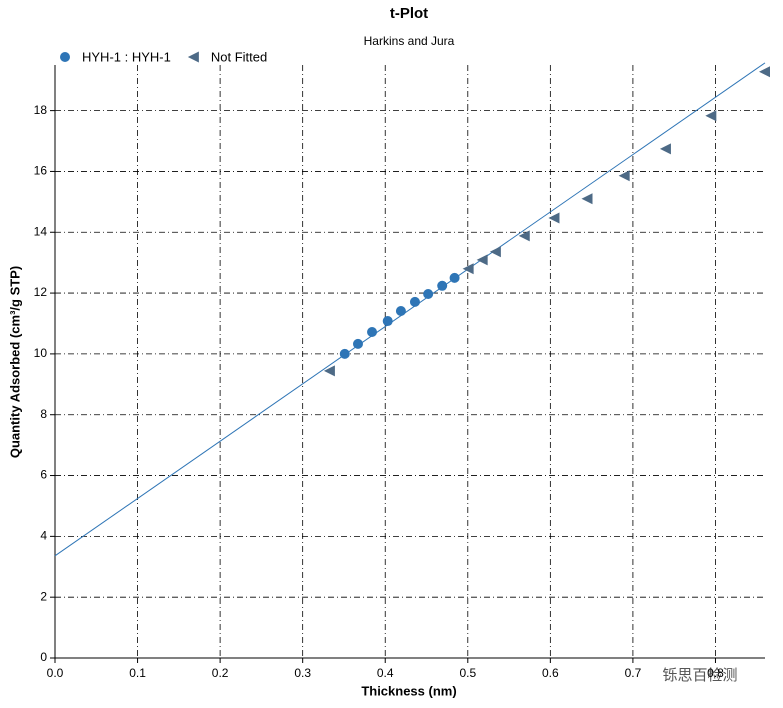  What do you see at coordinates (220, 673) in the screenshot?
I see `x-tick-label: 0.2` at bounding box center [220, 673].